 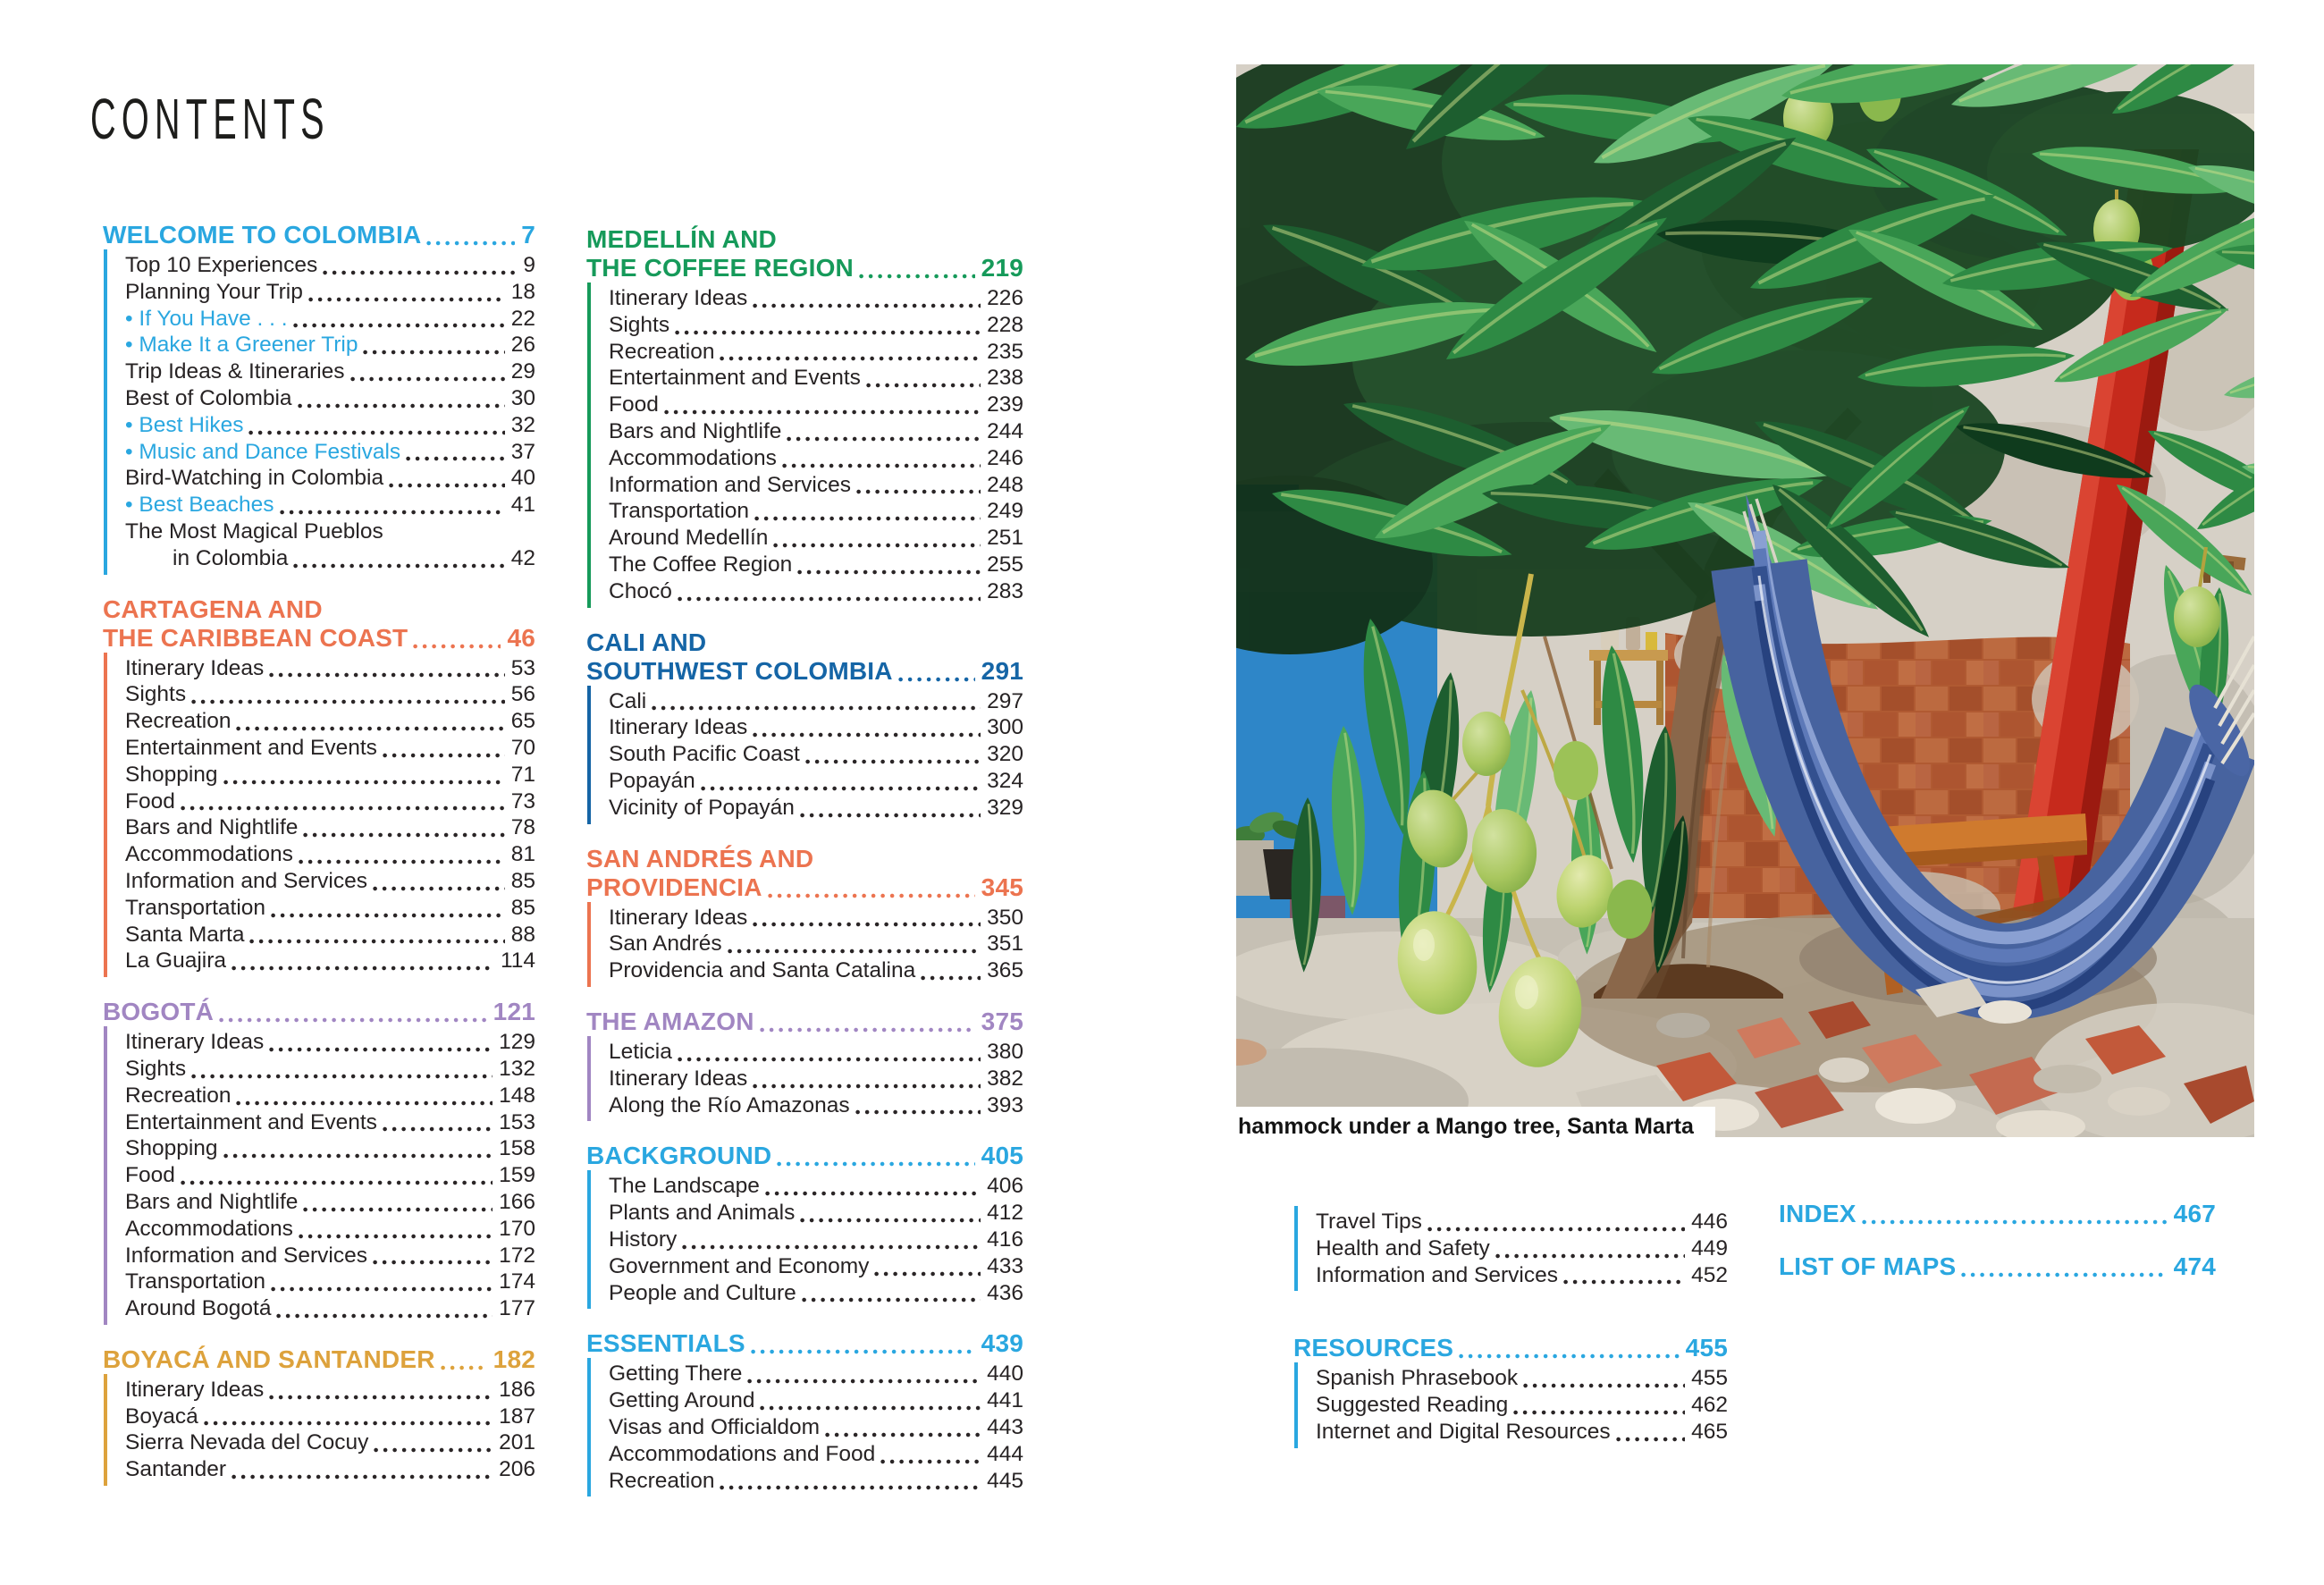 I want to click on toc-item-label: Entertainment and Events, so click(x=735, y=378).